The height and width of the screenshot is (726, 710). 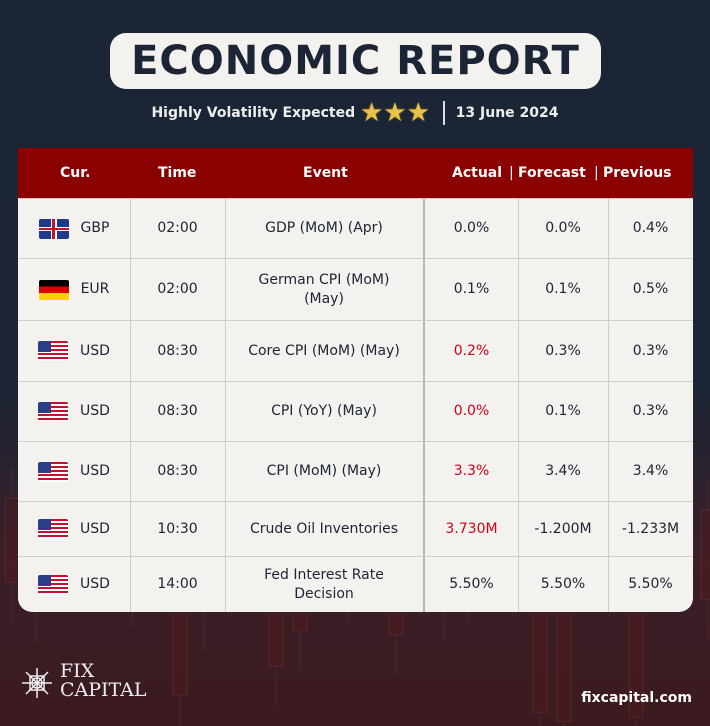 What do you see at coordinates (324, 350) in the screenshot?
I see `cell-event: Core CPI (MoM) (May)` at bounding box center [324, 350].